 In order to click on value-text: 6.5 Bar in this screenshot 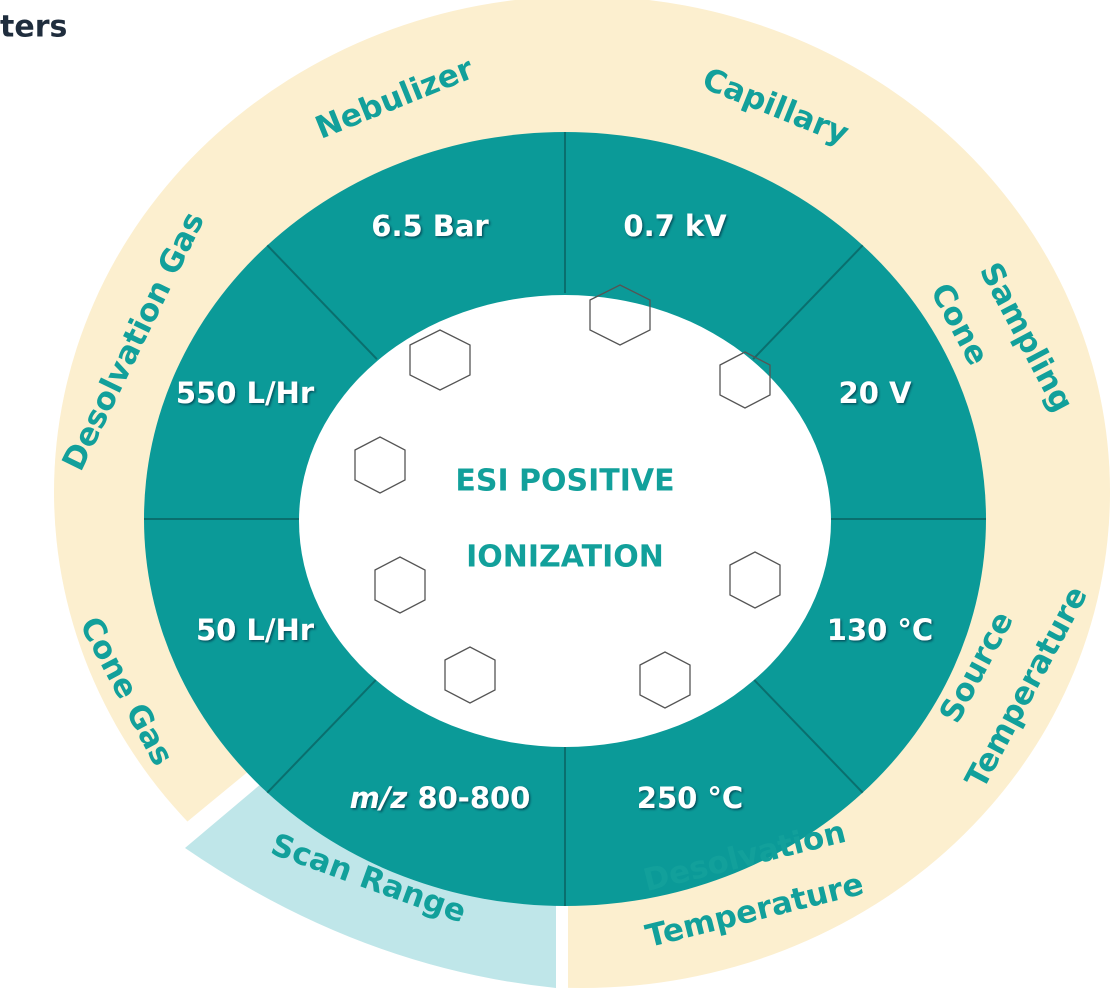, I will do `click(430, 226)`.